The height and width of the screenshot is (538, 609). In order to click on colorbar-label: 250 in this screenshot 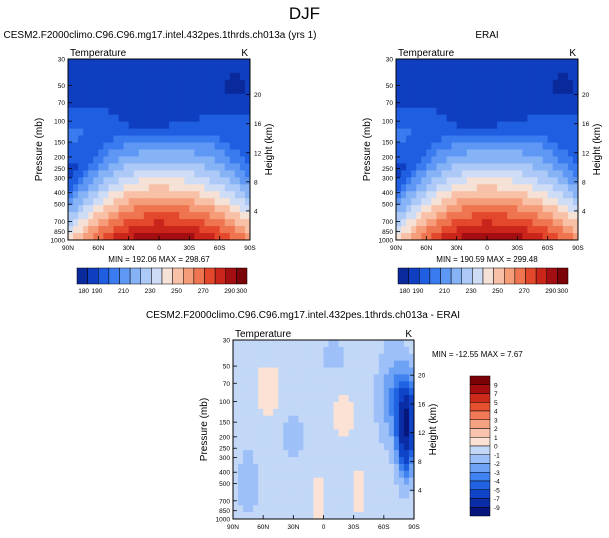, I will do `click(176, 291)`.